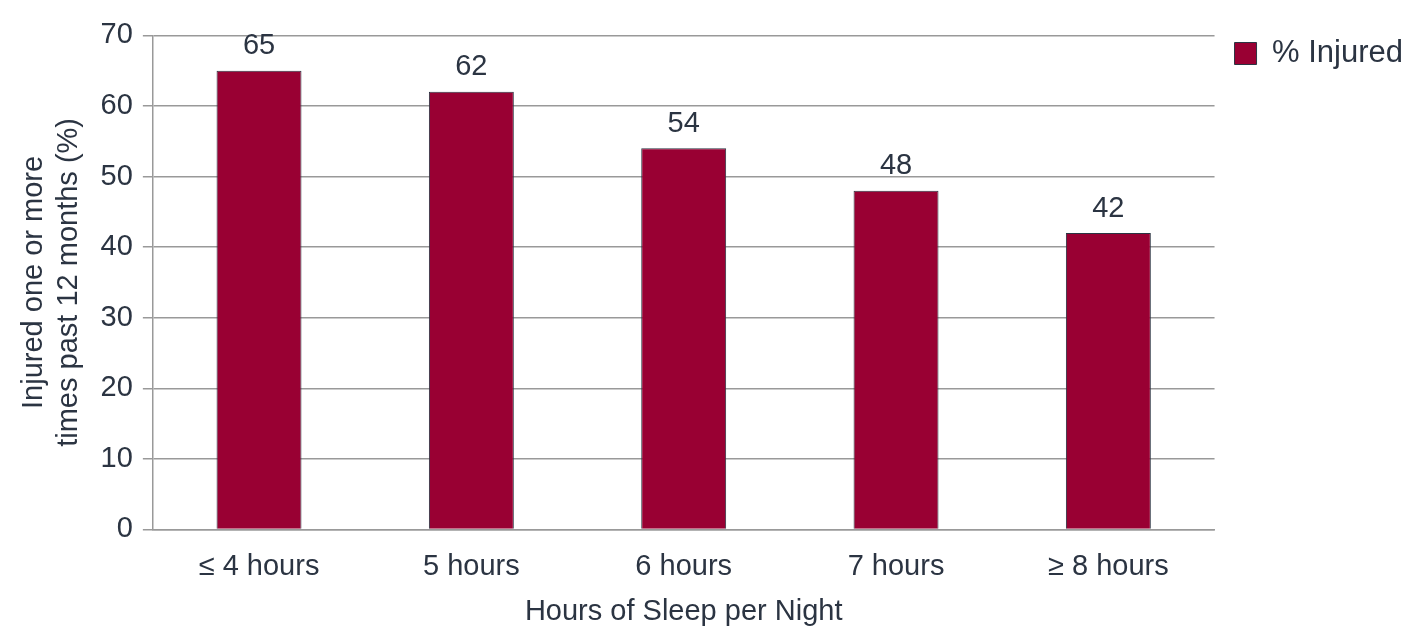 The height and width of the screenshot is (641, 1421). I want to click on data-label: 62, so click(471, 65).